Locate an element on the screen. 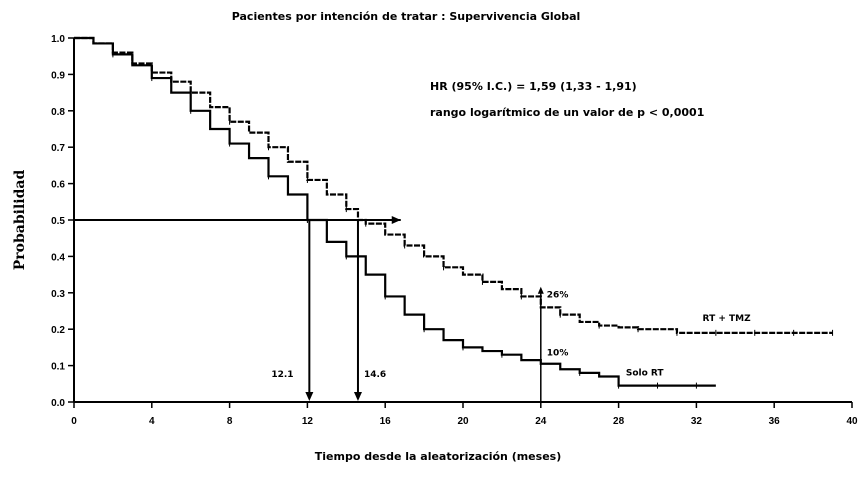  x-tick-label: 20 is located at coordinates (463, 421).